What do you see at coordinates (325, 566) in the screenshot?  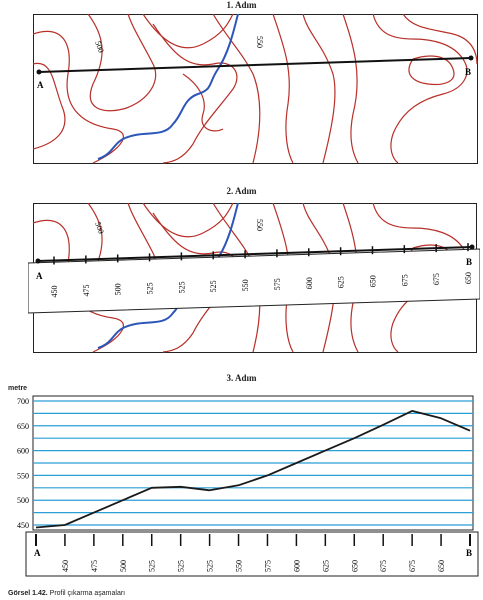 I see `profile-tick-label: 625` at bounding box center [325, 566].